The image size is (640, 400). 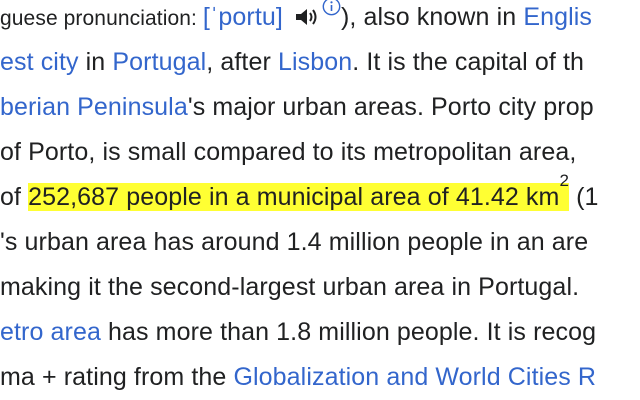 What do you see at coordinates (558, 17) in the screenshot?
I see `english-link: Englis` at bounding box center [558, 17].